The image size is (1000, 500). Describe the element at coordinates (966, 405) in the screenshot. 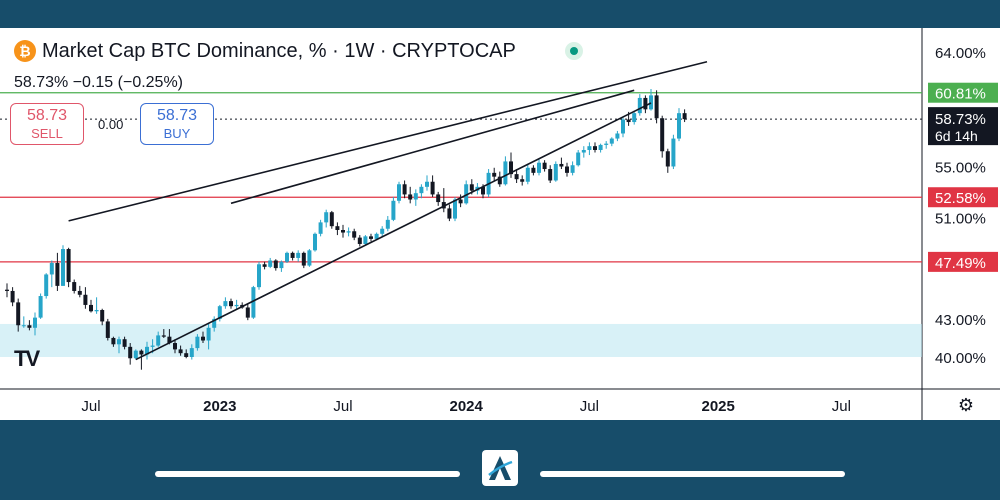

I see `settings-icon: ⚙` at that location.